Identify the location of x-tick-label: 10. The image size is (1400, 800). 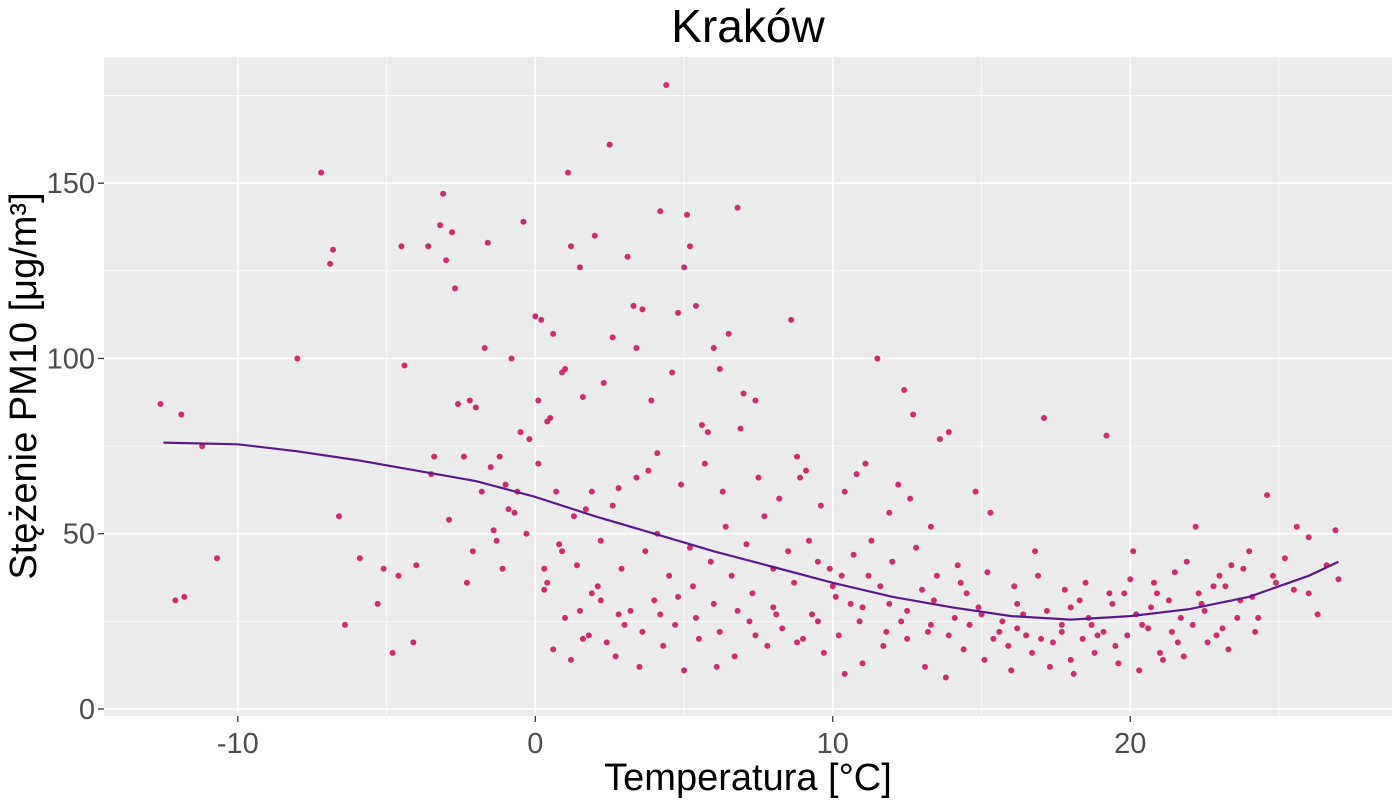
(833, 744).